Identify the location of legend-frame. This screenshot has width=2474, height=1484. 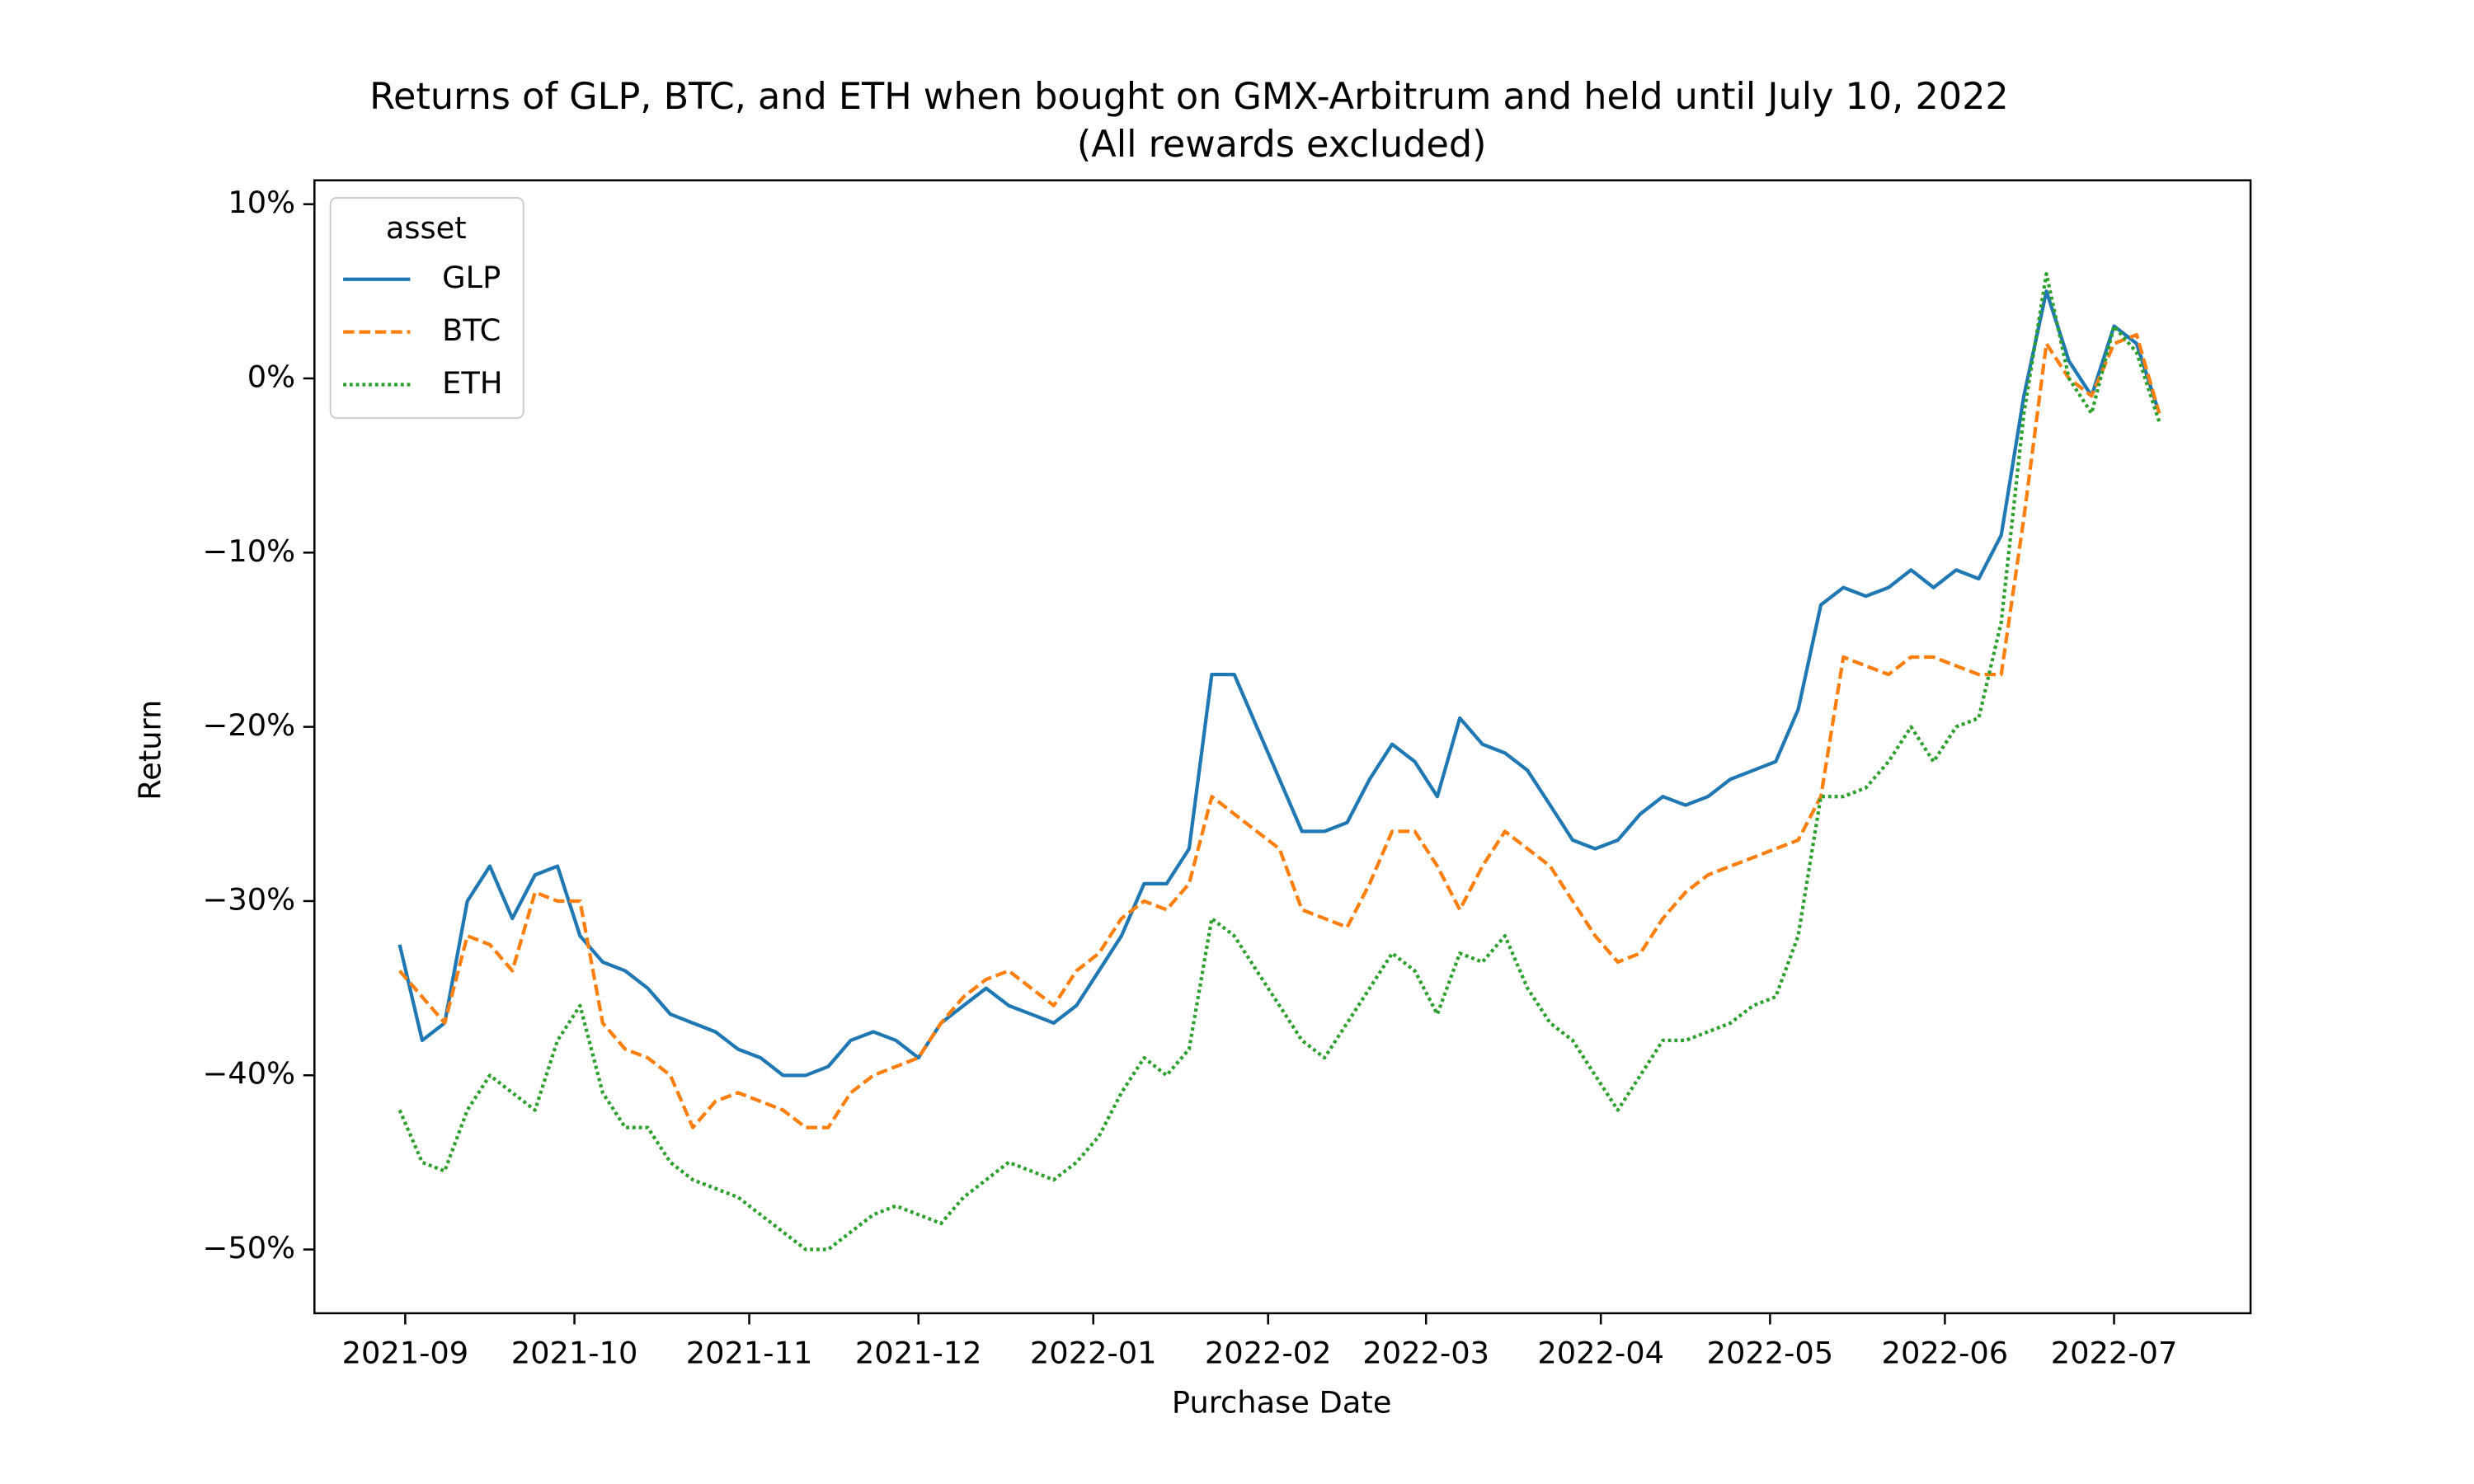
(426, 308).